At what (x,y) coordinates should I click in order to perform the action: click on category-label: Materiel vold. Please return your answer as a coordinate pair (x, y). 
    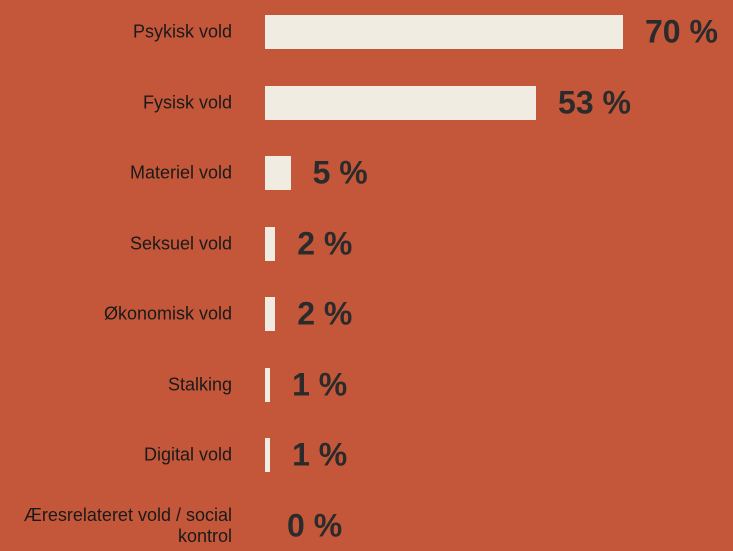
    Looking at the image, I should click on (180, 172).